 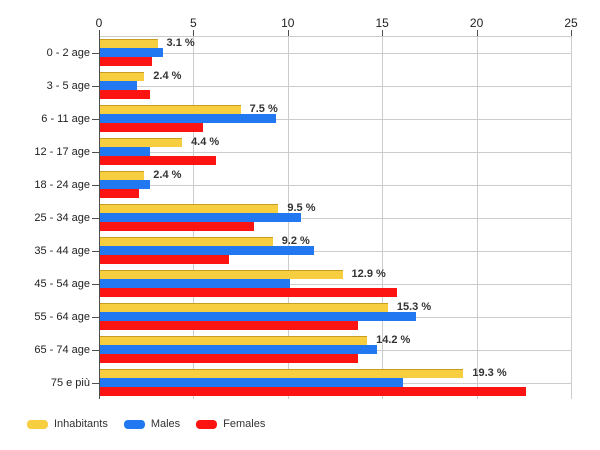 I want to click on bar-value-label: 9.5 %, so click(x=301, y=207).